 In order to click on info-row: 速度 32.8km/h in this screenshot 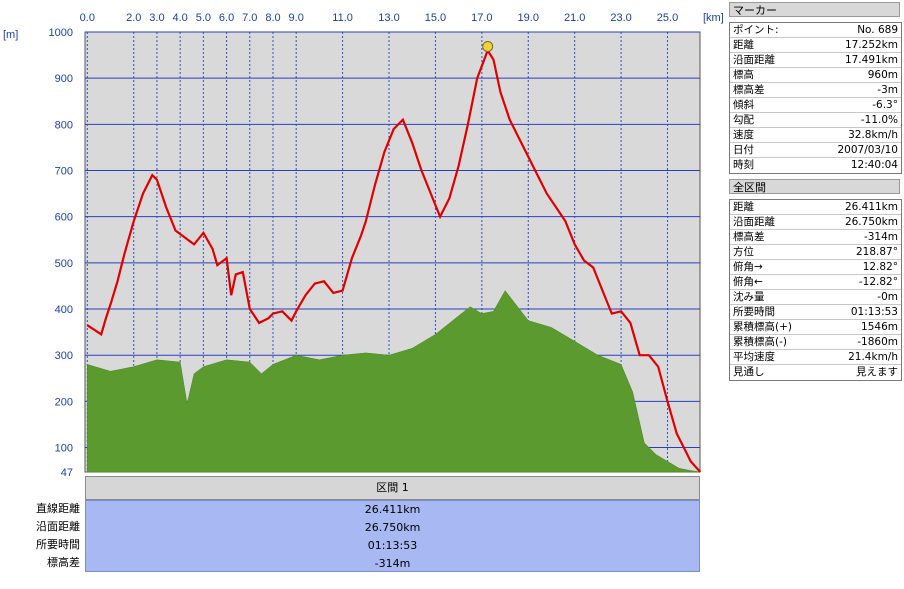, I will do `click(815, 135)`.